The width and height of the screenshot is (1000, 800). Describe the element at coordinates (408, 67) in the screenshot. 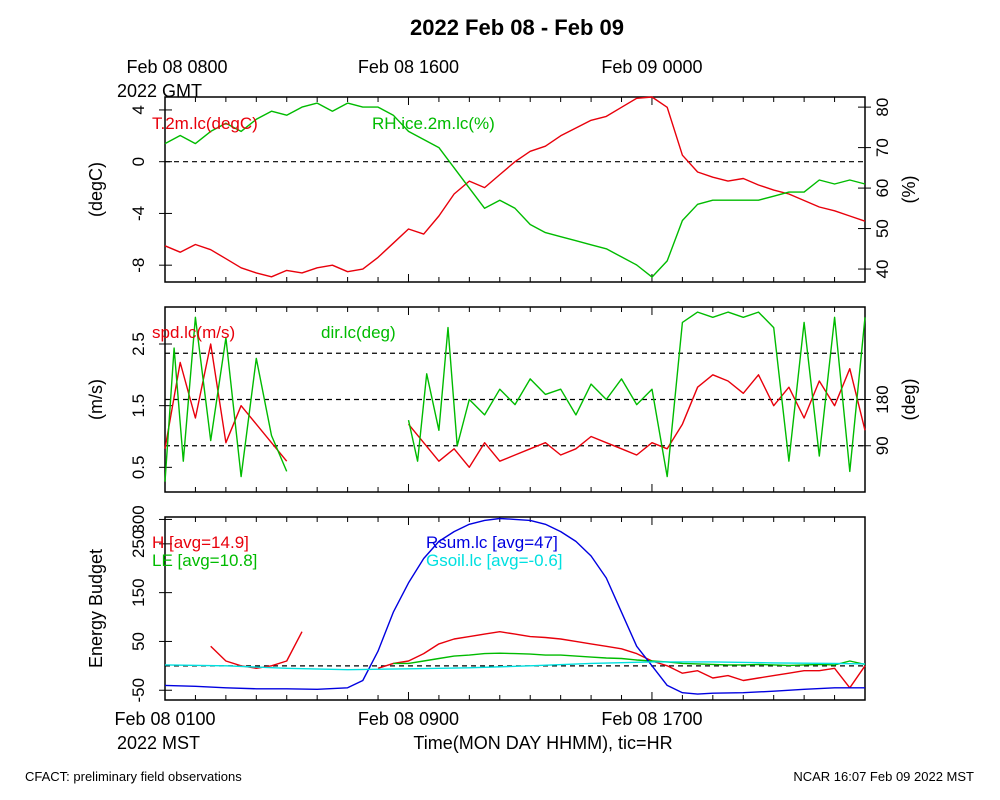

I see `top-axis-tick-label: Feb 08 1600` at that location.